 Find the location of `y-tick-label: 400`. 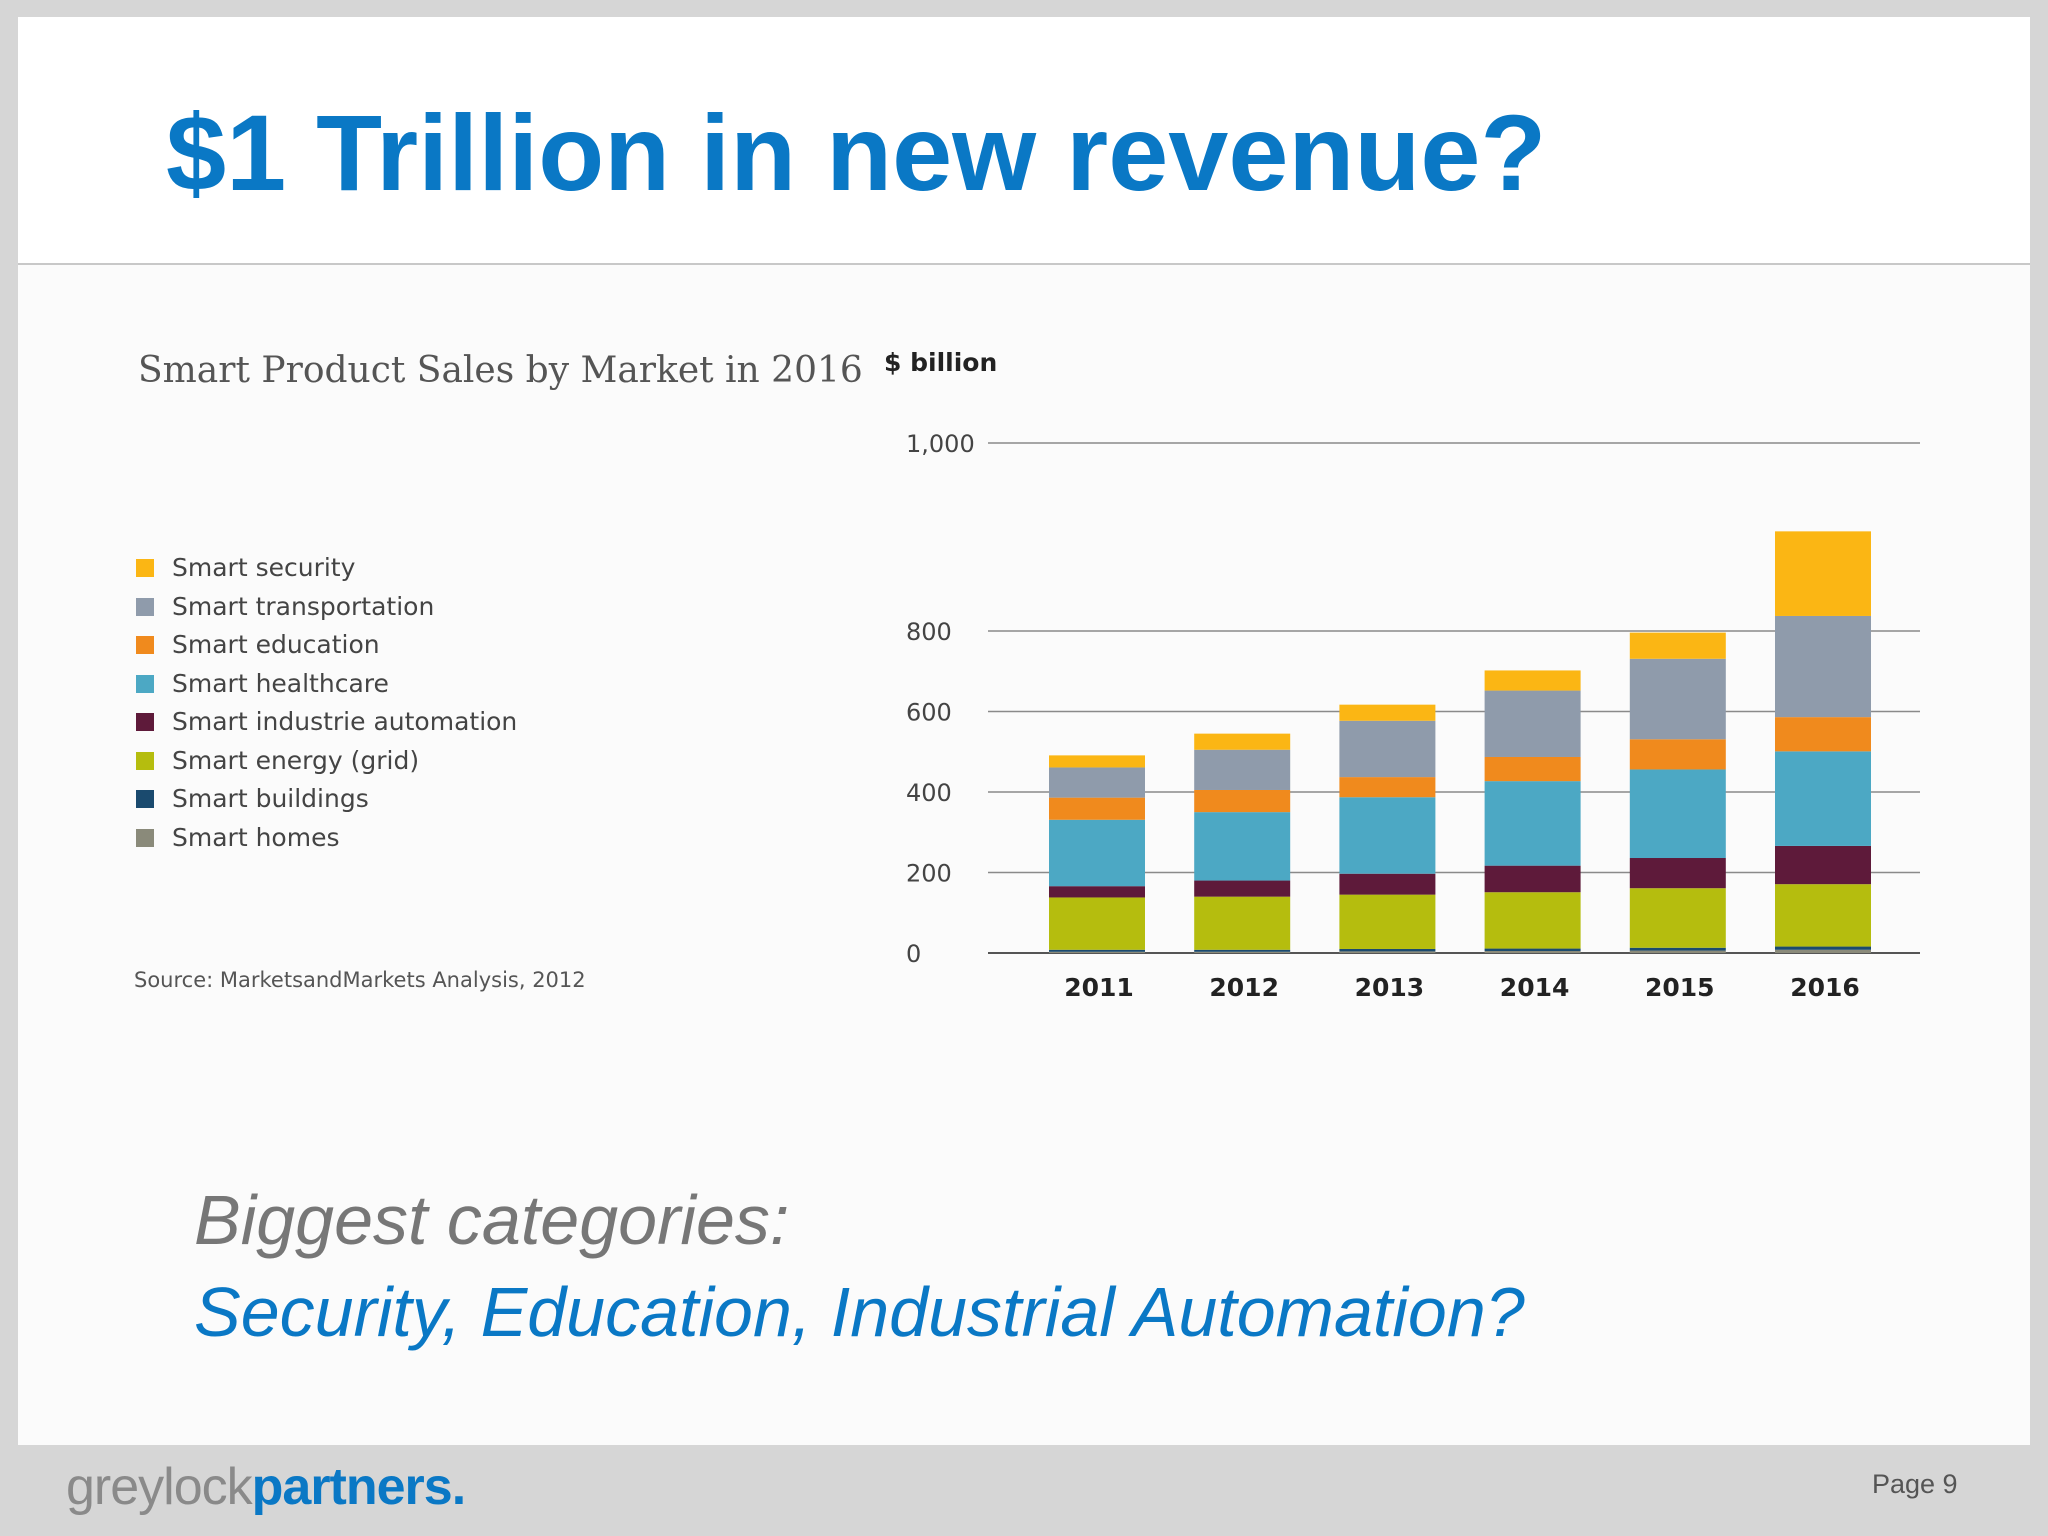

y-tick-label: 400 is located at coordinates (929, 793).